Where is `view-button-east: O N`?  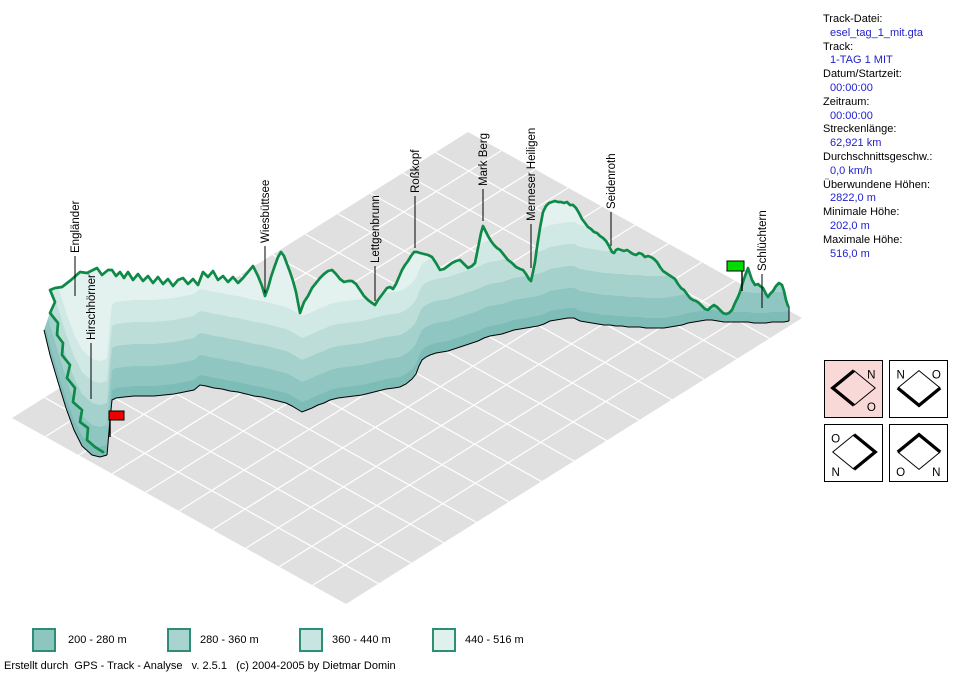
view-button-east: O N is located at coordinates (853, 453).